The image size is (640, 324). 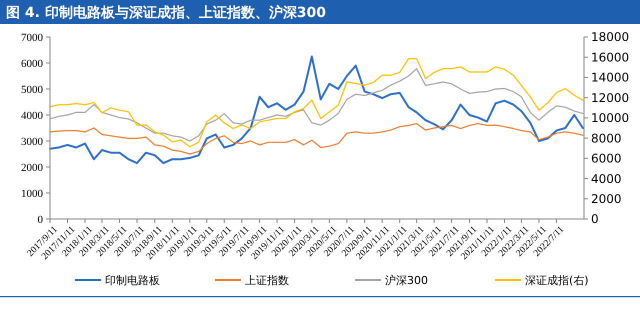 I want to click on y-tick-label: 3000, so click(x=32, y=142).